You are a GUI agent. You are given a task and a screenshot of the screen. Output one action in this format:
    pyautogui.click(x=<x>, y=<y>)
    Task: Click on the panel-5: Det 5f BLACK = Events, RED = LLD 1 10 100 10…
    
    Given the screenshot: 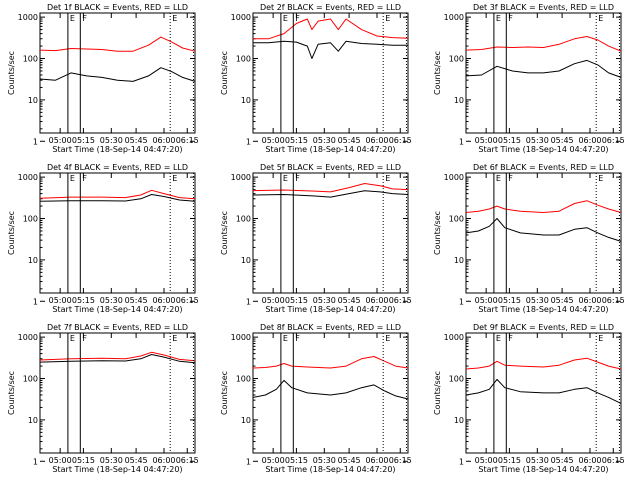 What is the action you would take?
    pyautogui.click(x=316, y=238)
    